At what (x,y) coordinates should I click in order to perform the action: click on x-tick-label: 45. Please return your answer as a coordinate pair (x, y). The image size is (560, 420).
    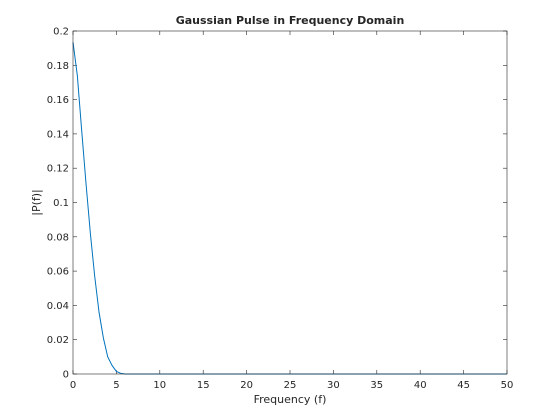
    Looking at the image, I should click on (463, 385).